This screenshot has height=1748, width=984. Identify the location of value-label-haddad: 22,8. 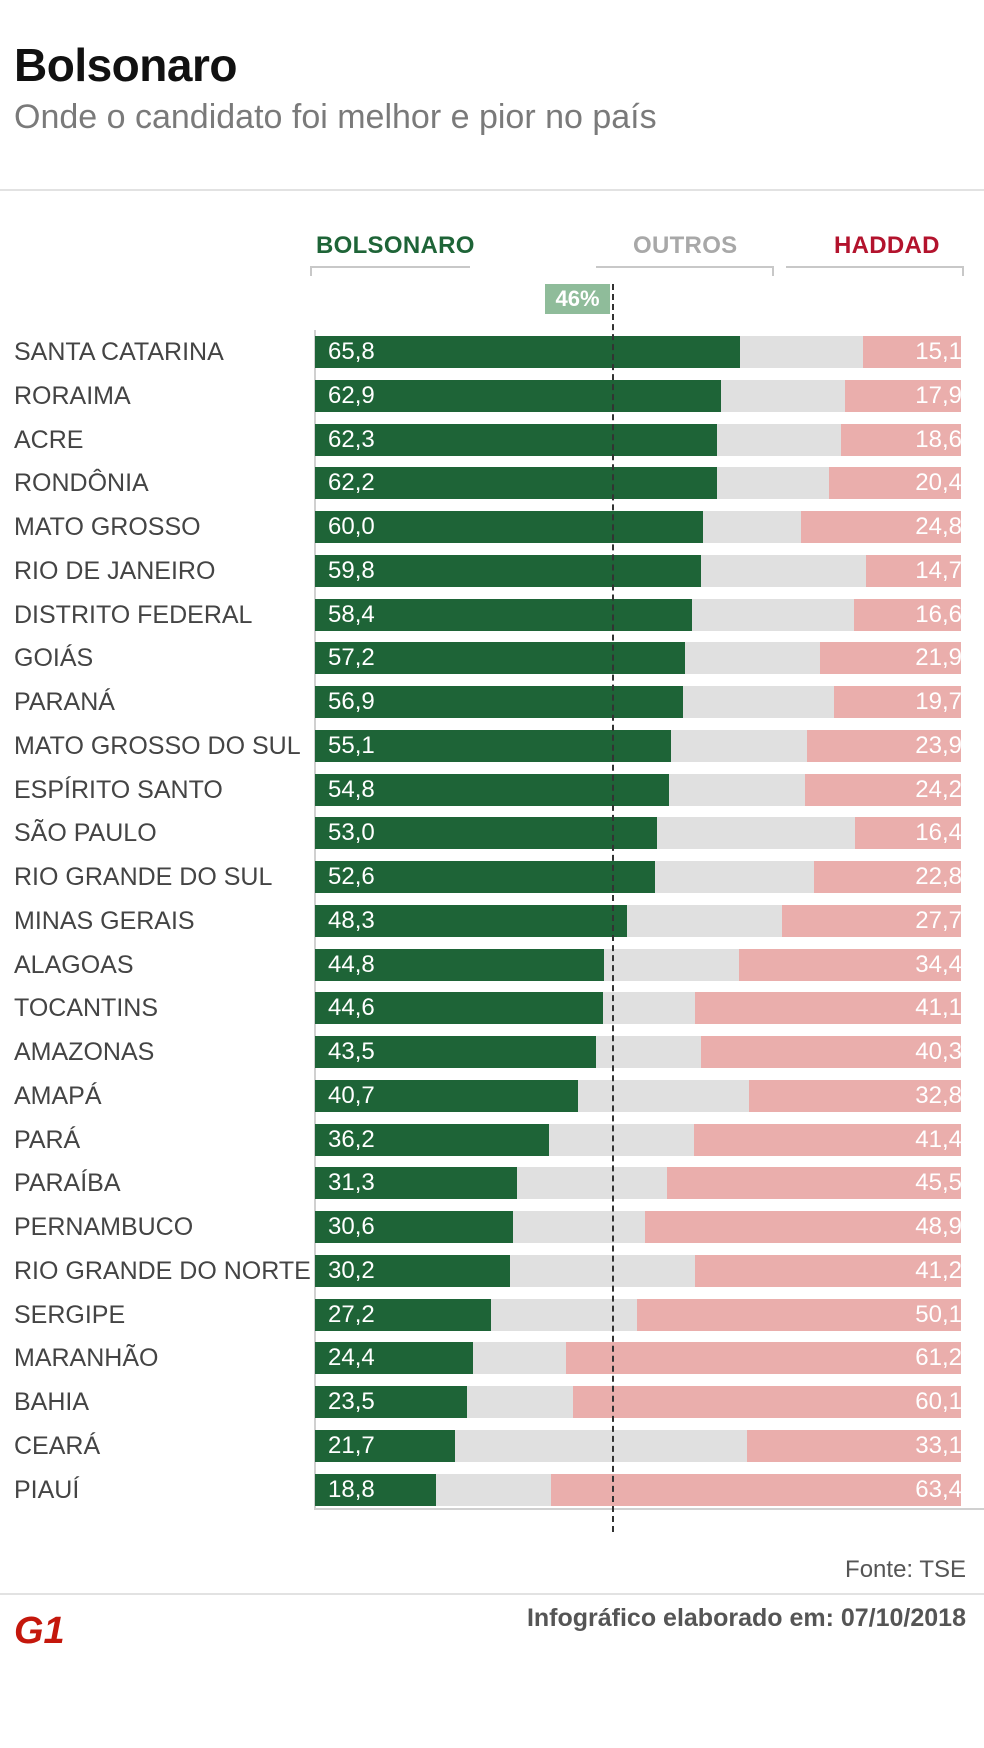
(938, 876).